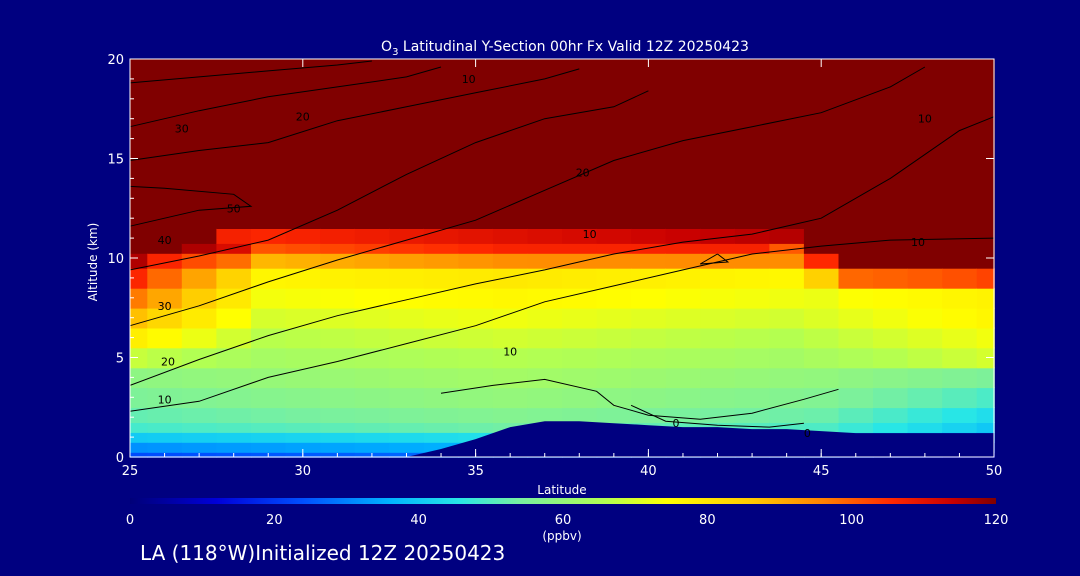  I want to click on x-tick-label: 35, so click(475, 471).